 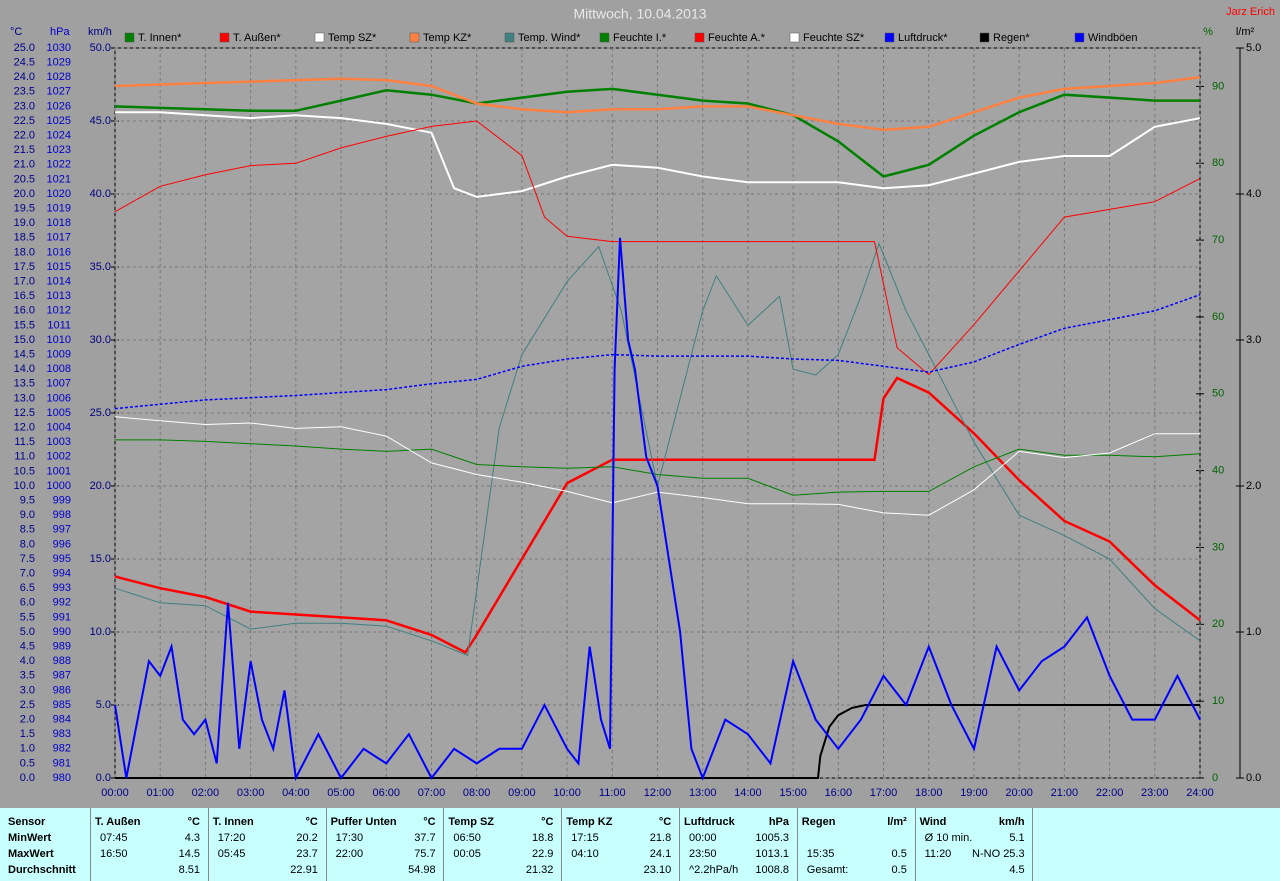 What do you see at coordinates (425, 854) in the screenshot?
I see `cell-value: 75.7` at bounding box center [425, 854].